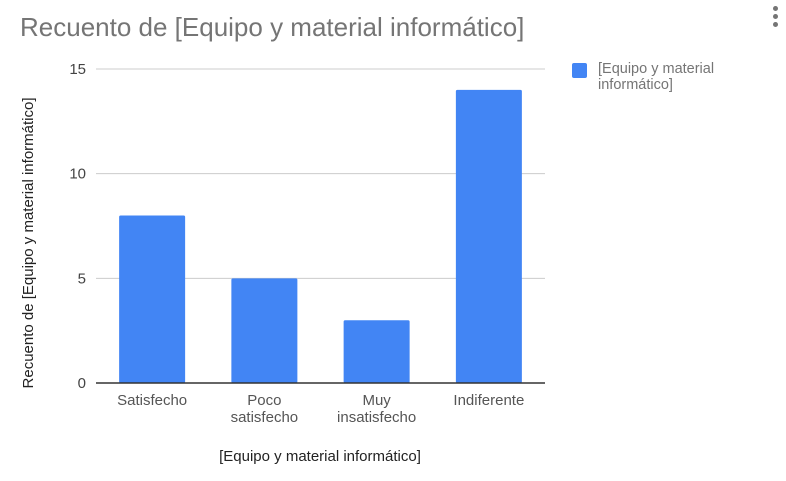 This screenshot has width=786, height=481. Describe the element at coordinates (320, 456) in the screenshot. I see `x-axis-title: [Equipo y material informático]` at that location.